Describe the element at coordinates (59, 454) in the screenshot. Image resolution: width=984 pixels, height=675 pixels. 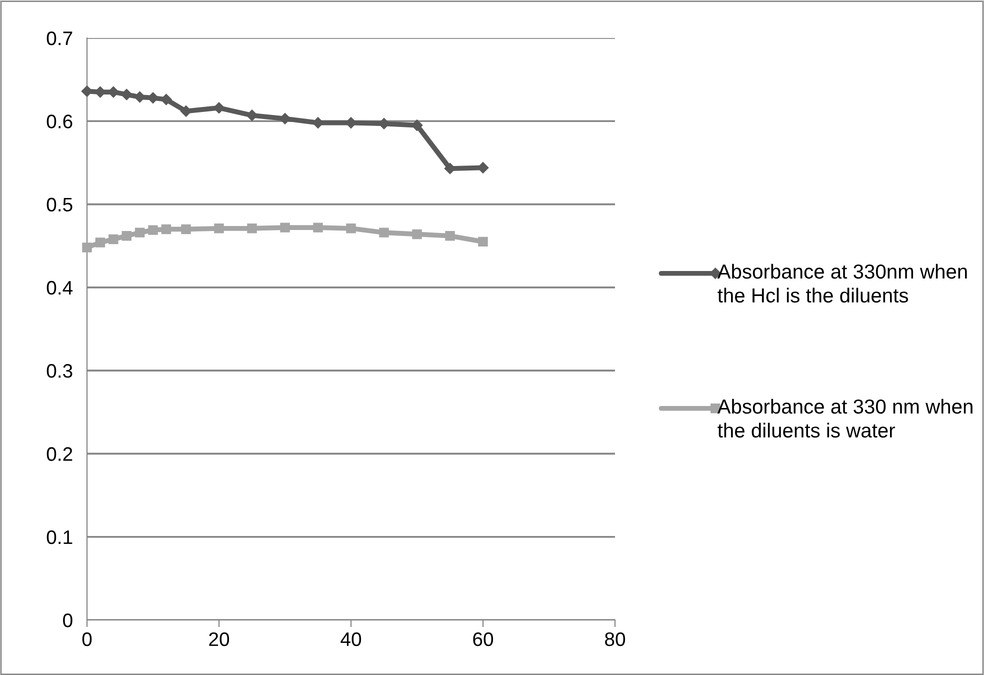
I see `y-tick-label: 0.2` at that location.